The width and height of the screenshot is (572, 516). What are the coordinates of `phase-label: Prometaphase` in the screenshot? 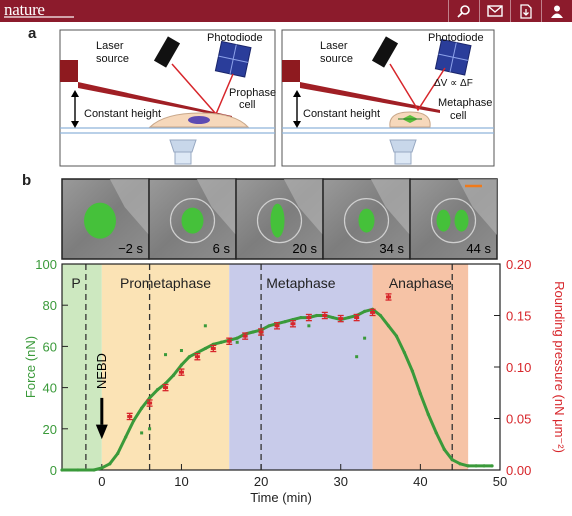 It's located at (165, 283).